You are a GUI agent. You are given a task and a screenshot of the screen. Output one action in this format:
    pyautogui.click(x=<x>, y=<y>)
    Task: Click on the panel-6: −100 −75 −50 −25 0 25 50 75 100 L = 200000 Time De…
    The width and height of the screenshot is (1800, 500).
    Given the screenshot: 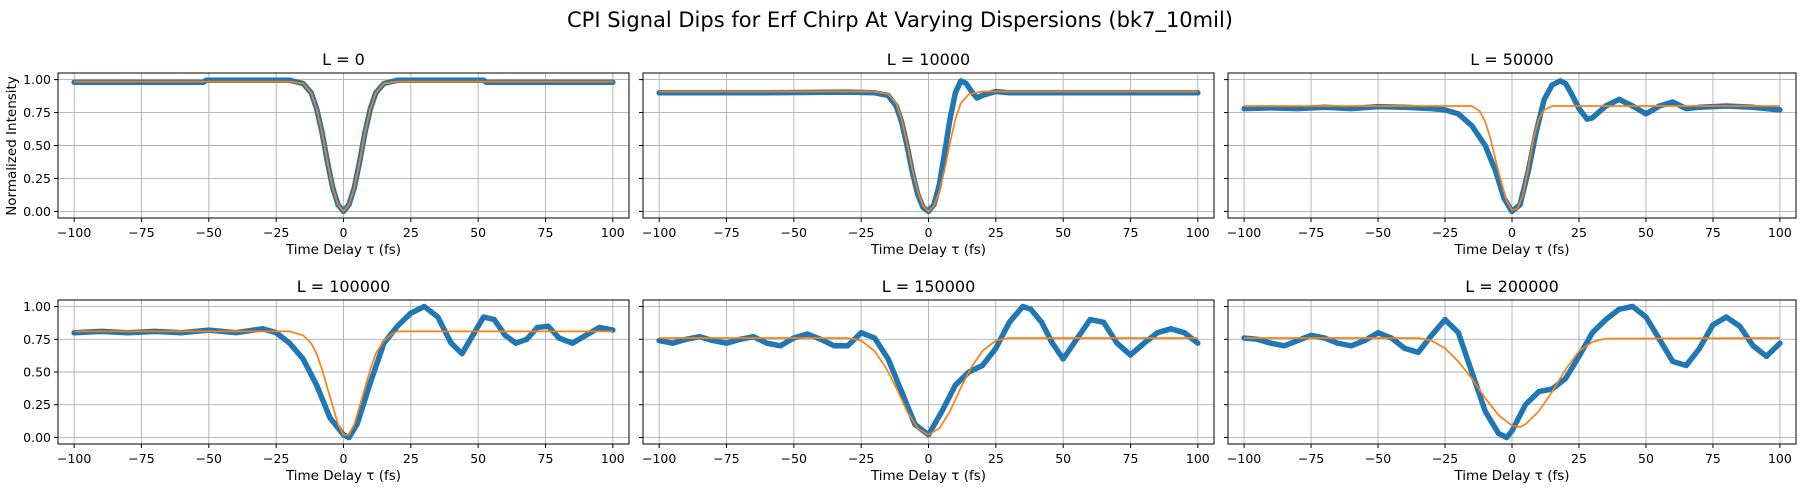 What is the action you would take?
    pyautogui.click(x=1510, y=380)
    